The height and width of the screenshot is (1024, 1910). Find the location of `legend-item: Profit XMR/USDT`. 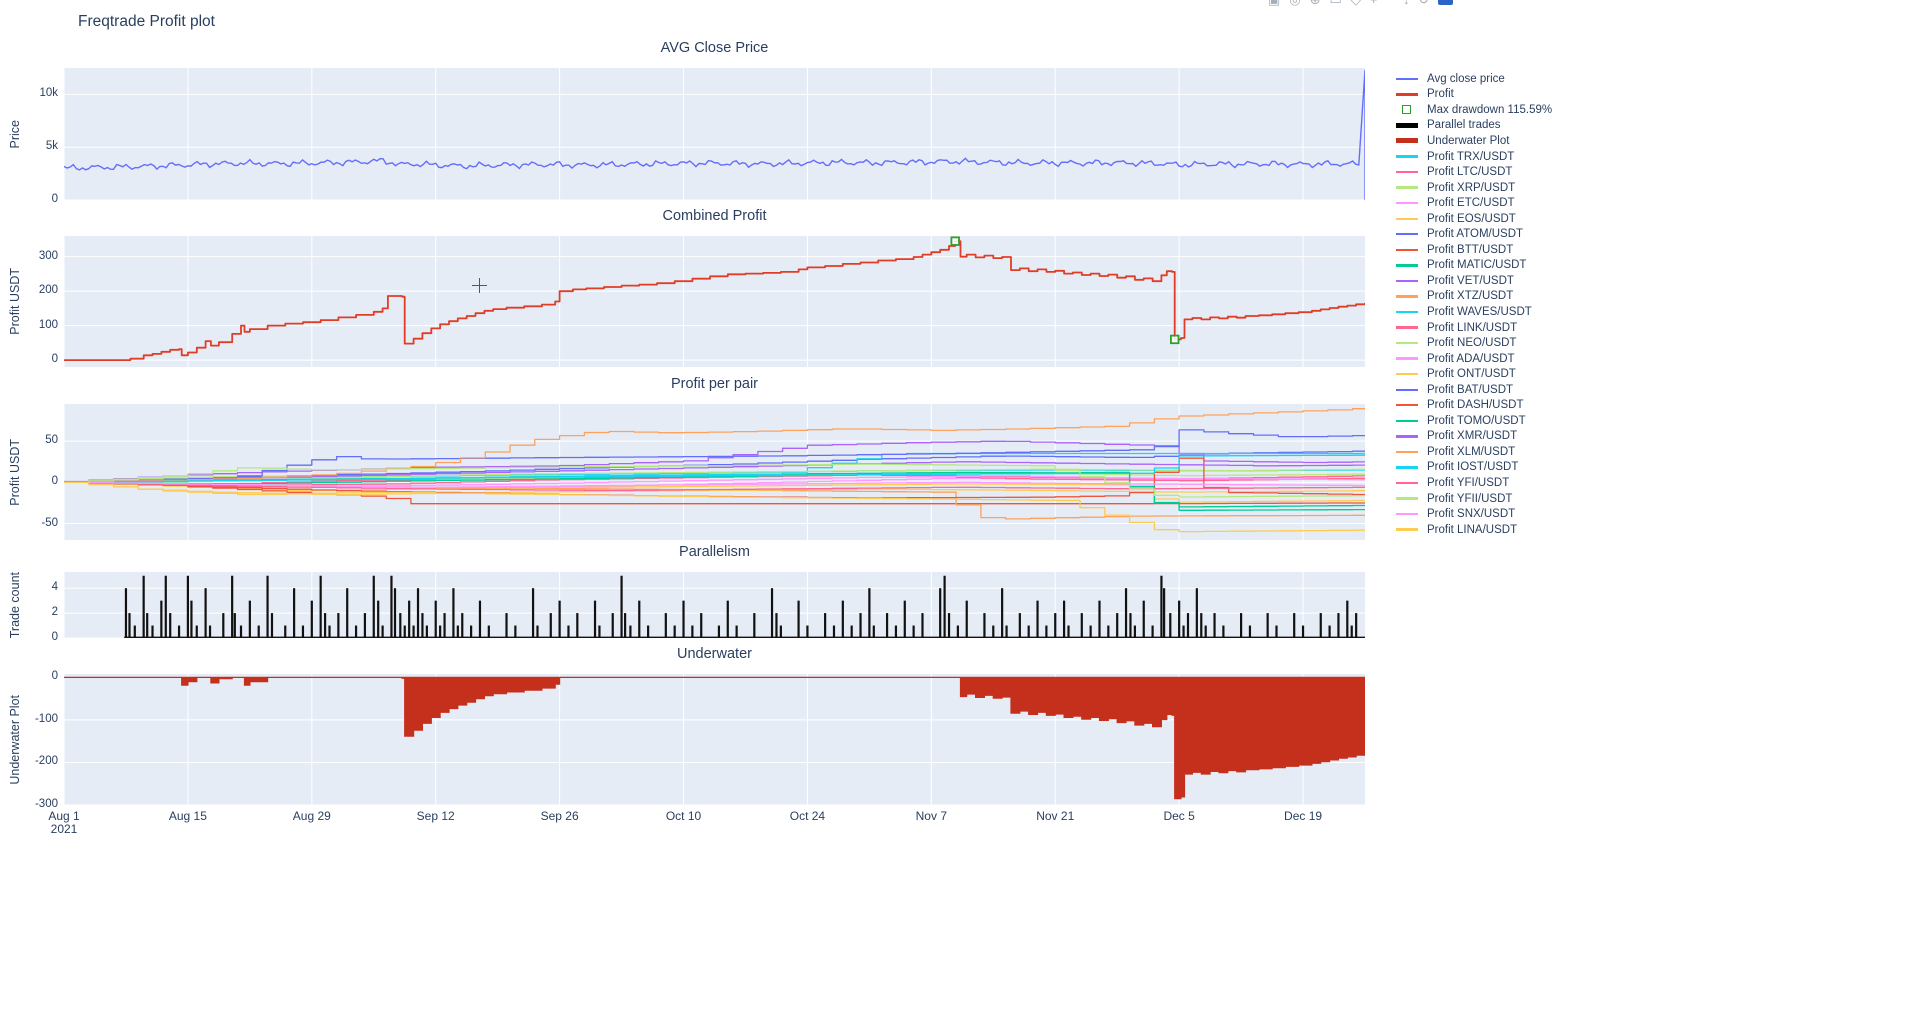

legend-item: Profit XMR/USDT is located at coordinates (1474, 437).